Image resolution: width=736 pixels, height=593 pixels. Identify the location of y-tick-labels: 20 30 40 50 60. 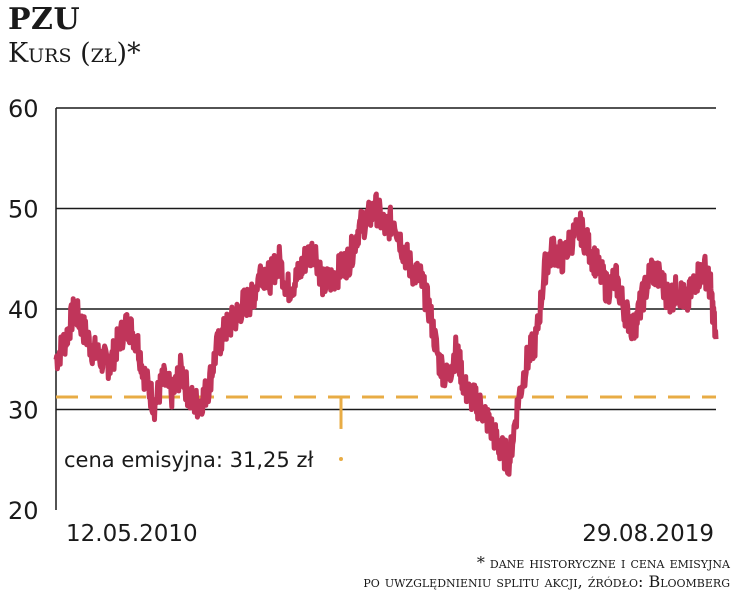
(23, 310).